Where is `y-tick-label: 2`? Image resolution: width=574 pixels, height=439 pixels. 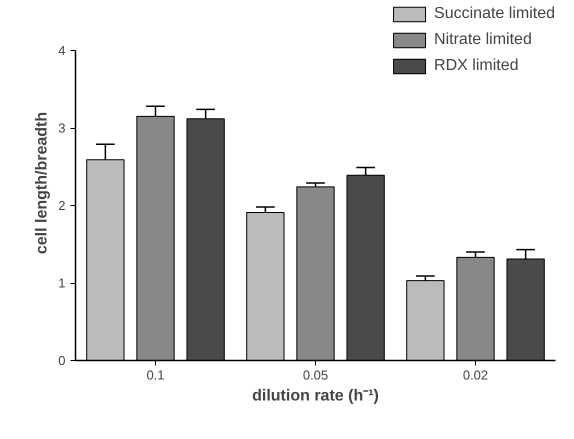
y-tick-label: 2 is located at coordinates (62, 205).